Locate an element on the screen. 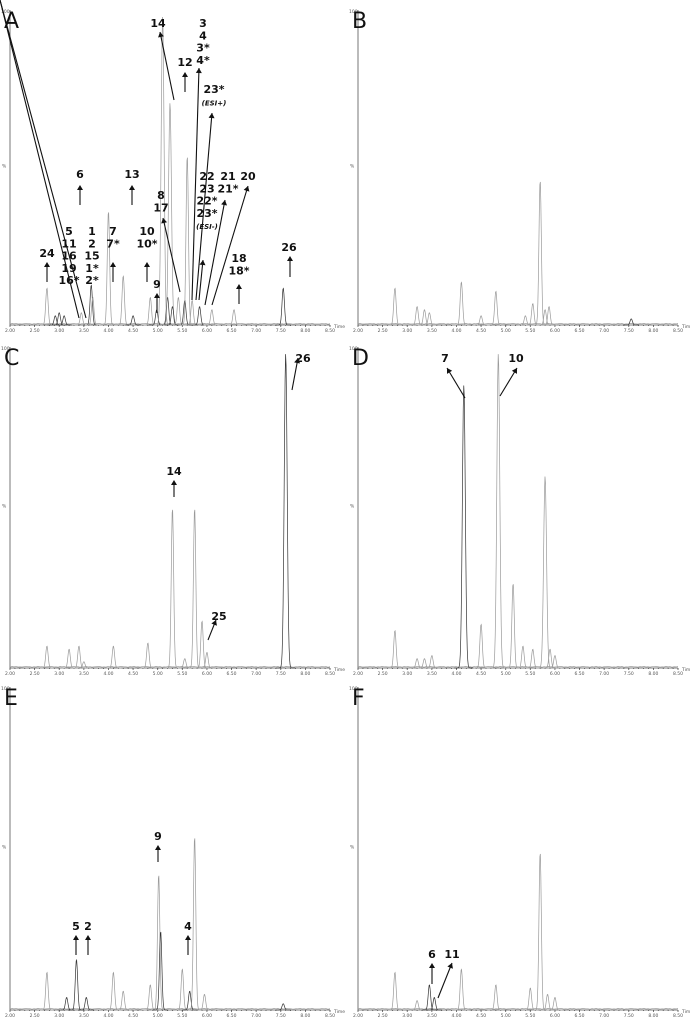 The width and height of the screenshot is (690, 1019). annotation-label: 14 is located at coordinates (174, 471).